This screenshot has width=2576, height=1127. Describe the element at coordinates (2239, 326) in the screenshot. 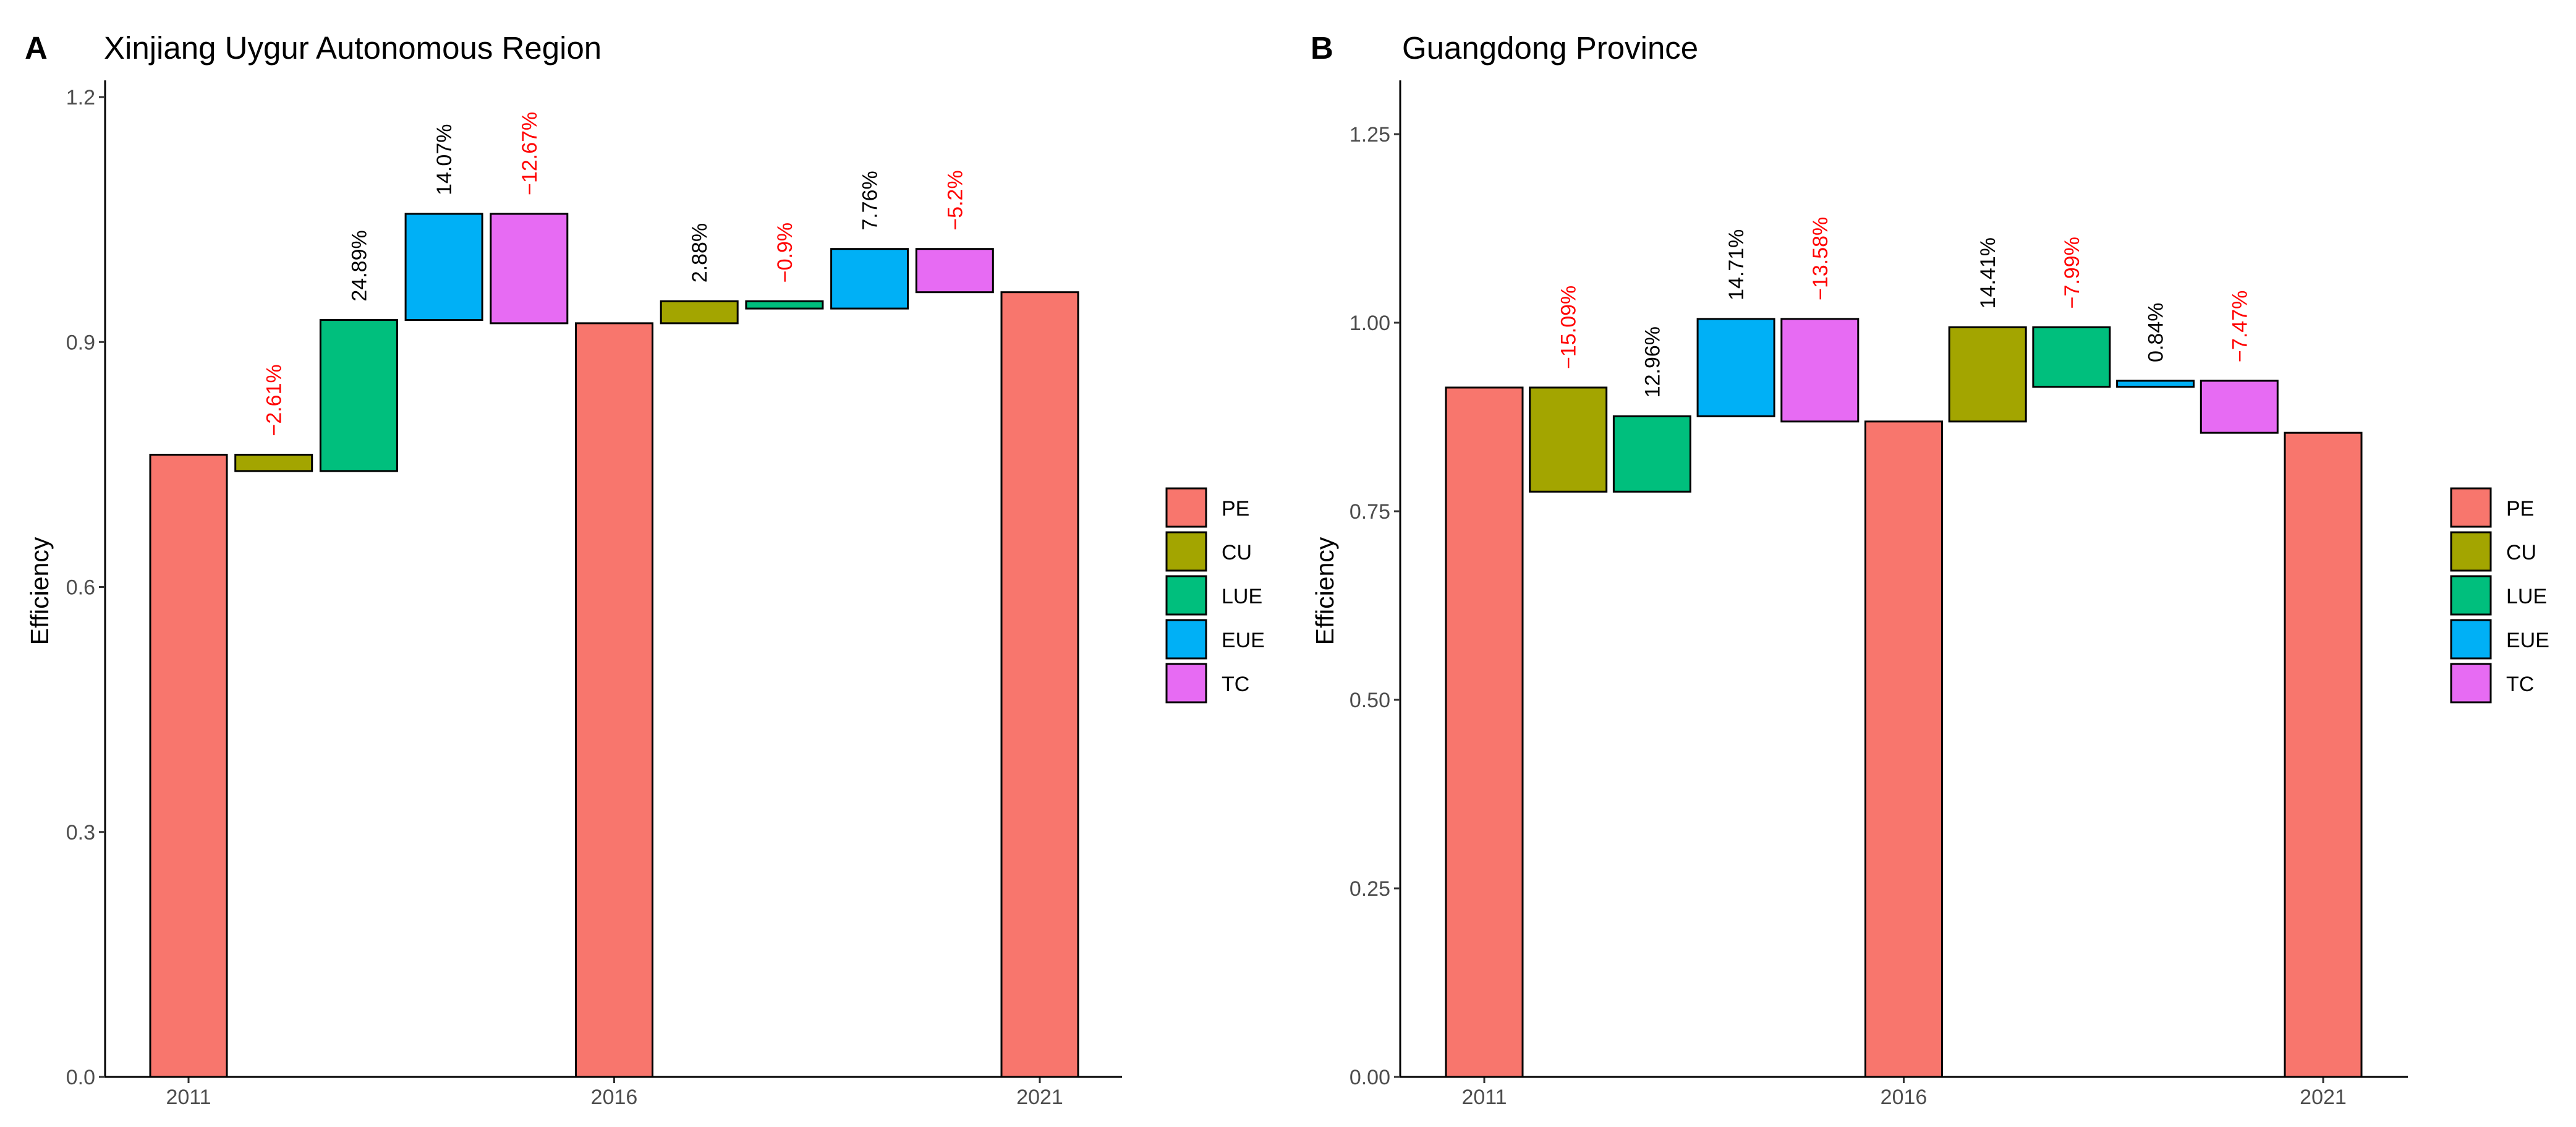

I see `data-label: −7.47%` at that location.